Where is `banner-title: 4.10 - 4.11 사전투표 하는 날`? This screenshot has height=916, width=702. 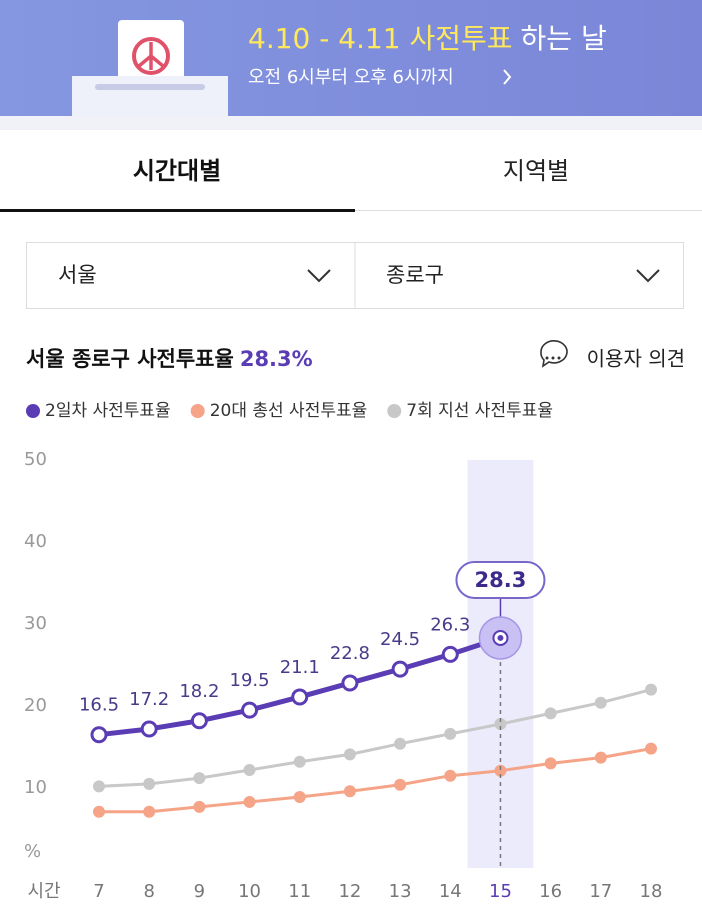 banner-title: 4.10 - 4.11 사전투표 하는 날 is located at coordinates (427, 38).